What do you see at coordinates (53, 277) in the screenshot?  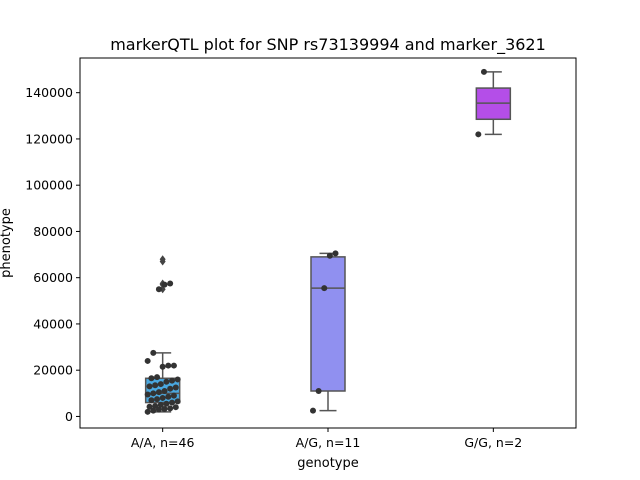 I see `y-tick-label: 60000` at bounding box center [53, 277].